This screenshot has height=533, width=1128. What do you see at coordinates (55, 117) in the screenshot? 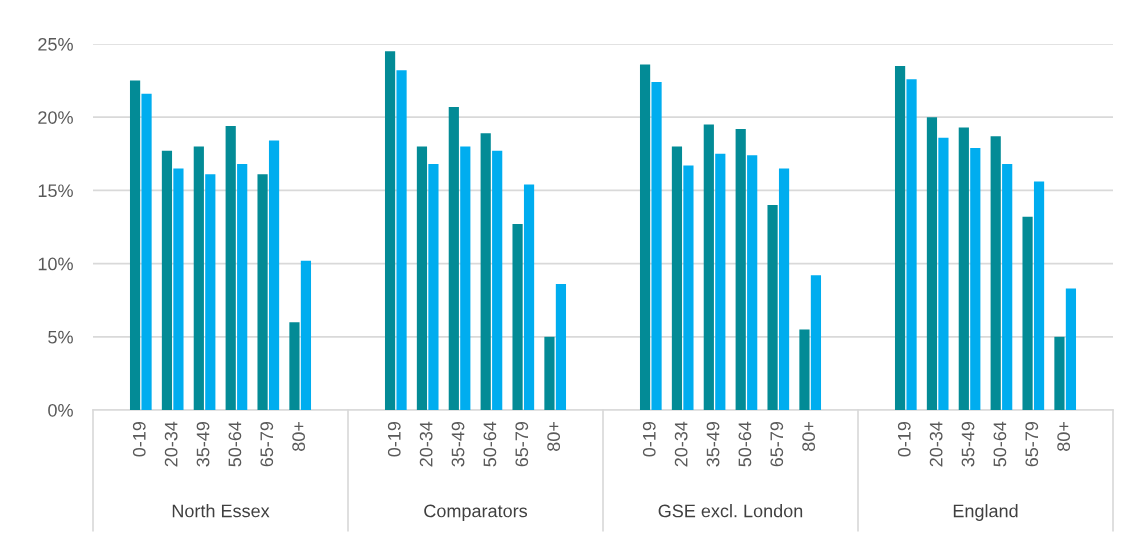
I see `y-tick-label: 20%` at bounding box center [55, 117].